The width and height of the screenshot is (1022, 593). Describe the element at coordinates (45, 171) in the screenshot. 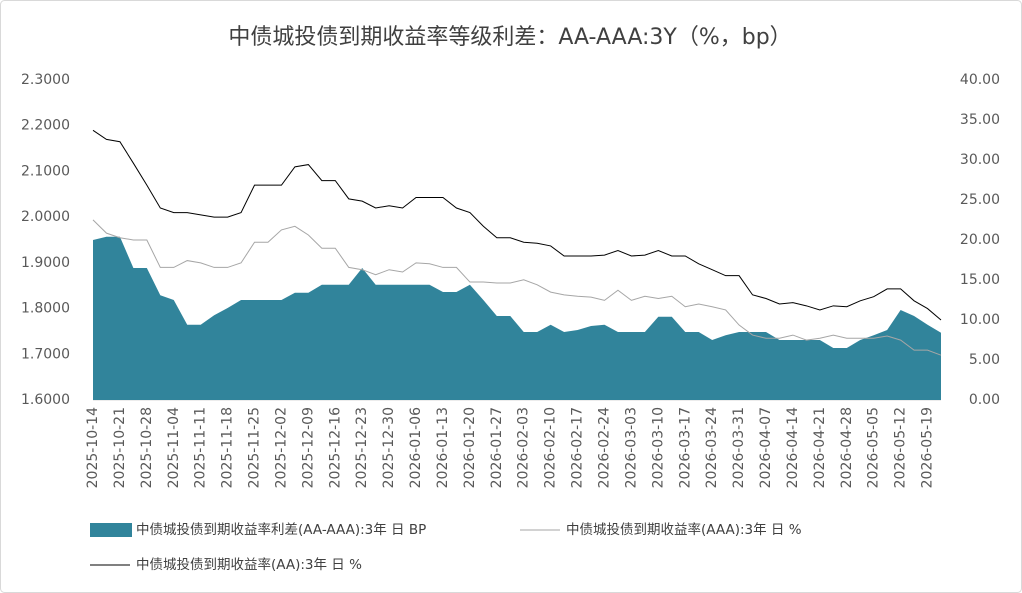

I see `y-tick-label: 2.1000` at that location.